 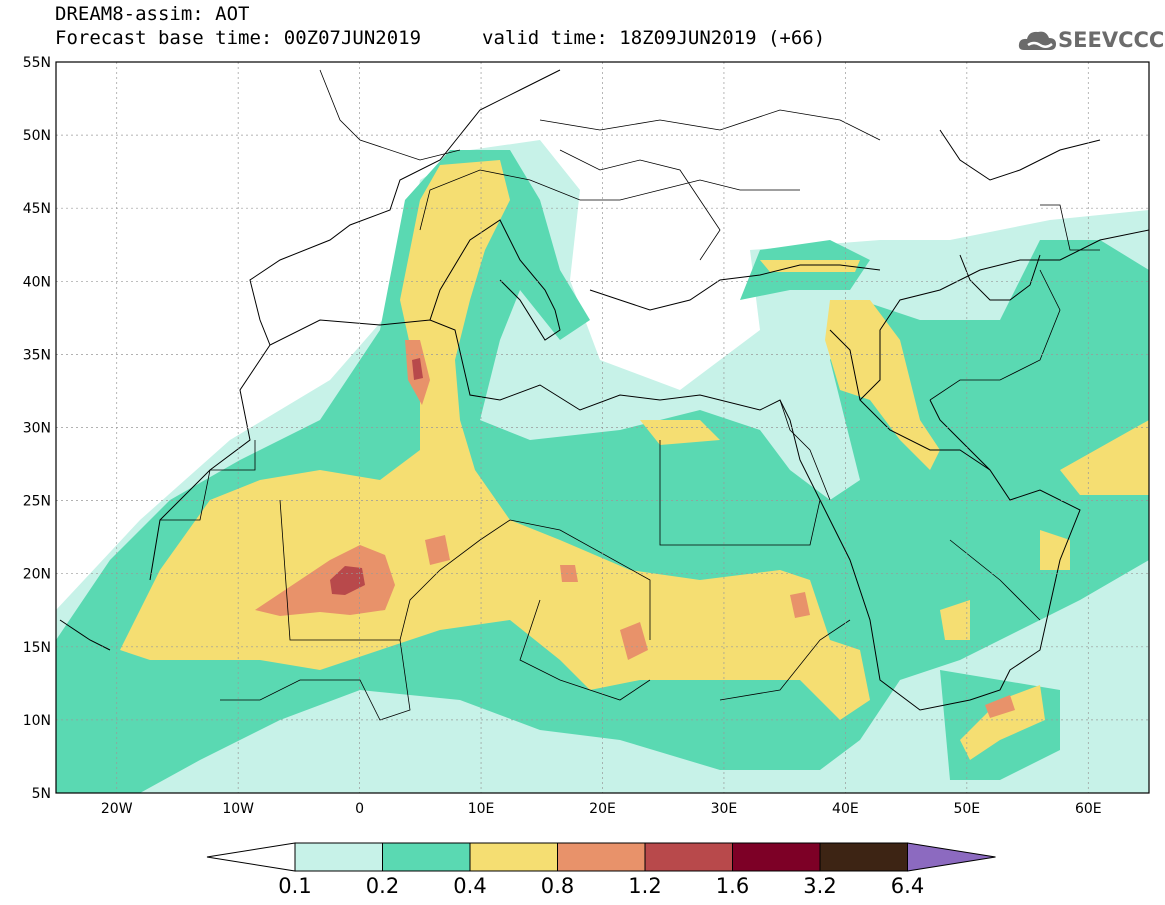 I want to click on colorbar-above-arrow, so click(x=951, y=857).